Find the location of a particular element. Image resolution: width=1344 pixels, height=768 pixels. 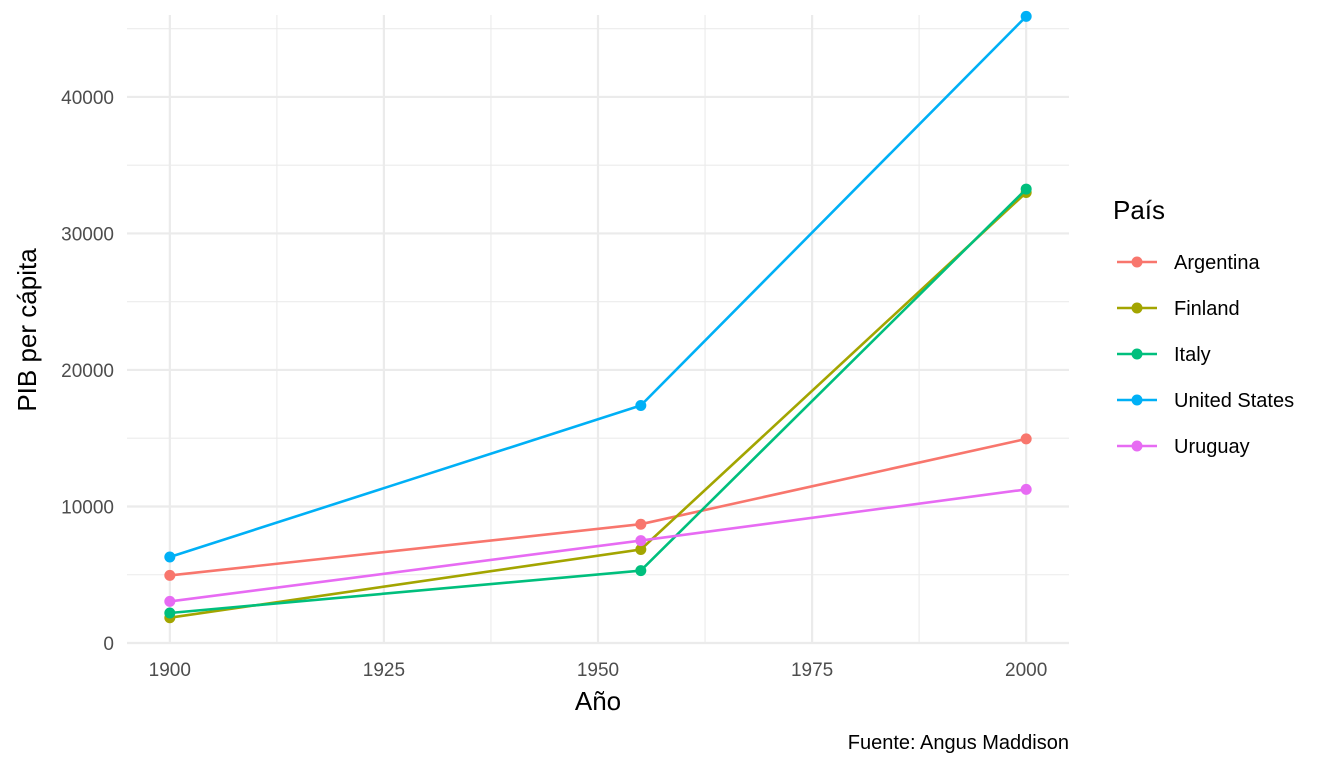

legend-item-uruguay: Uruguay is located at coordinates (1183, 447).